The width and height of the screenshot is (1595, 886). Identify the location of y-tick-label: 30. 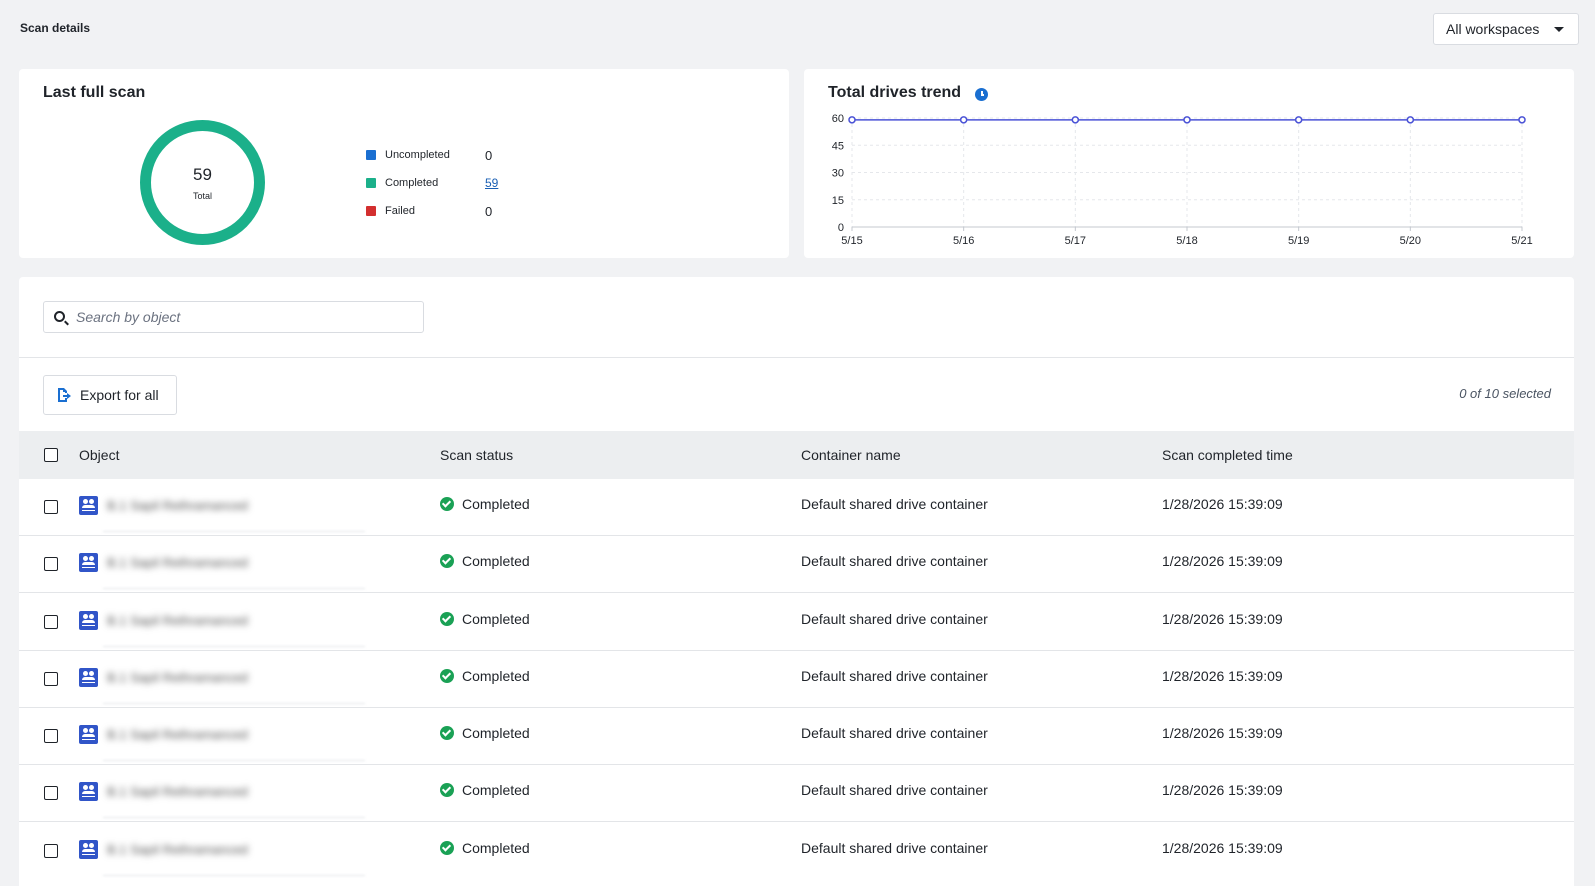
(838, 174).